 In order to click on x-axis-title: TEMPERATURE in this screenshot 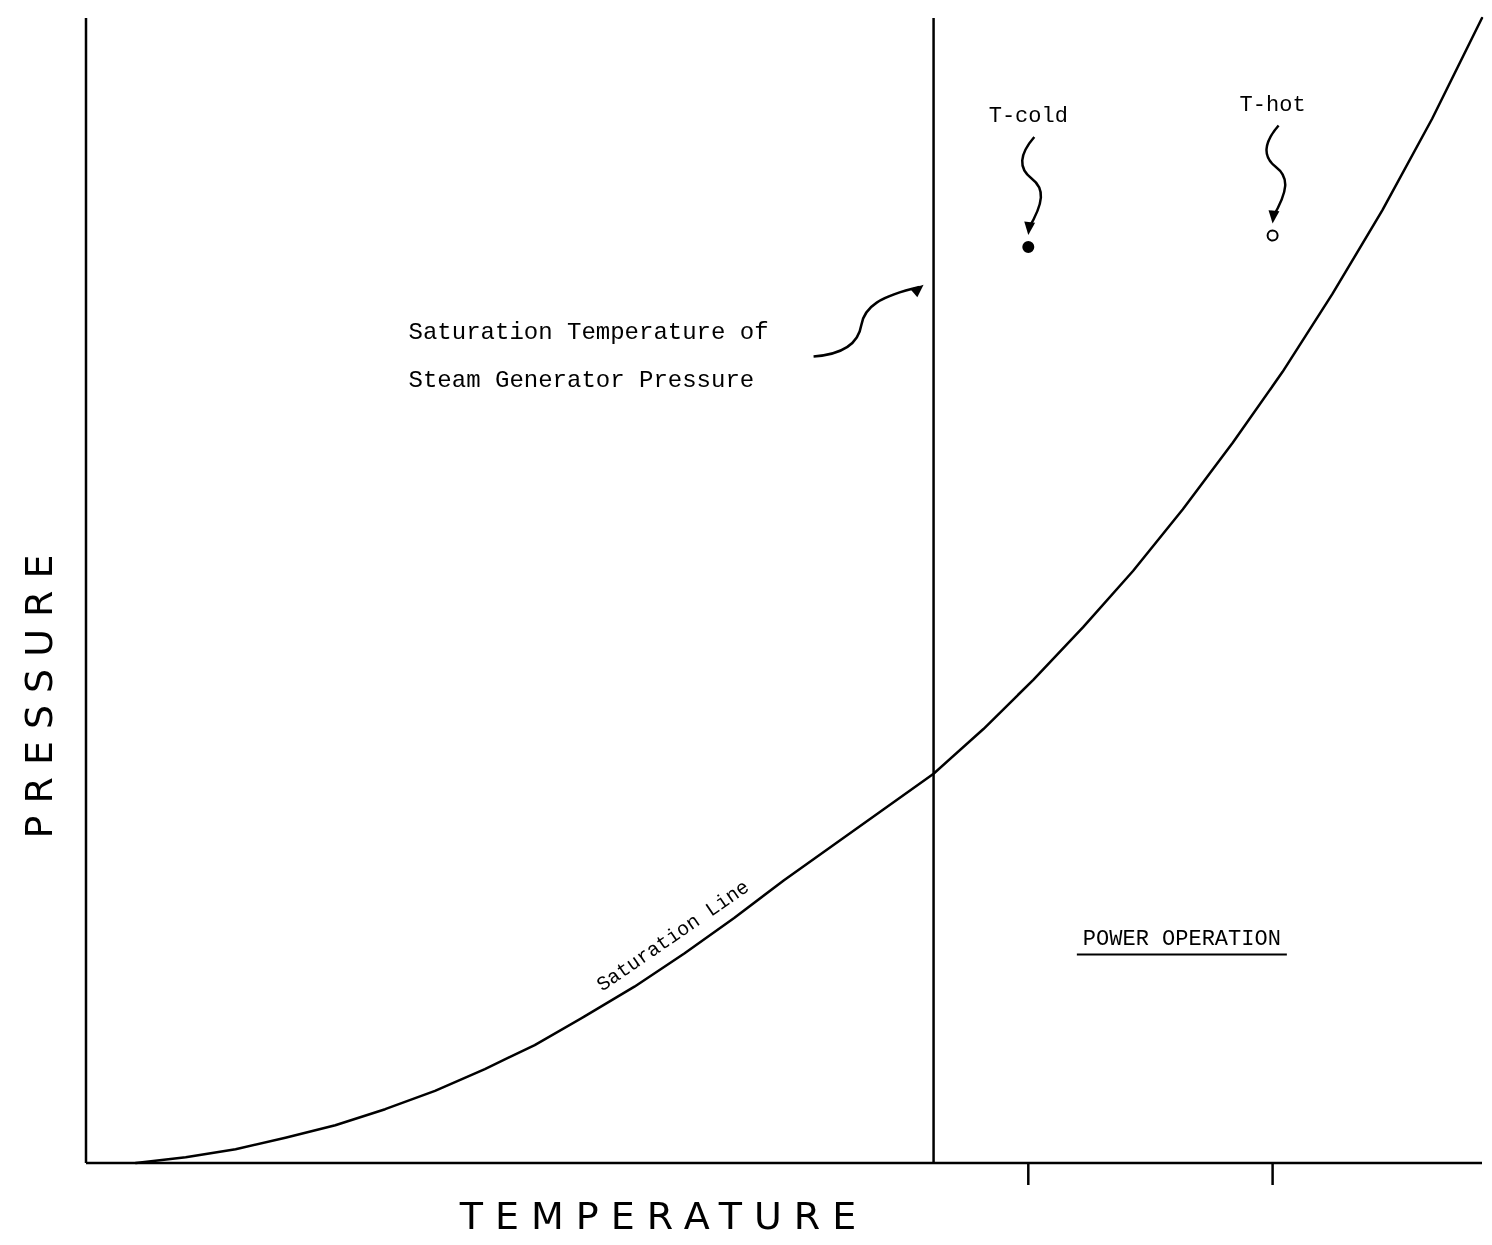, I will do `click(663, 1216)`.